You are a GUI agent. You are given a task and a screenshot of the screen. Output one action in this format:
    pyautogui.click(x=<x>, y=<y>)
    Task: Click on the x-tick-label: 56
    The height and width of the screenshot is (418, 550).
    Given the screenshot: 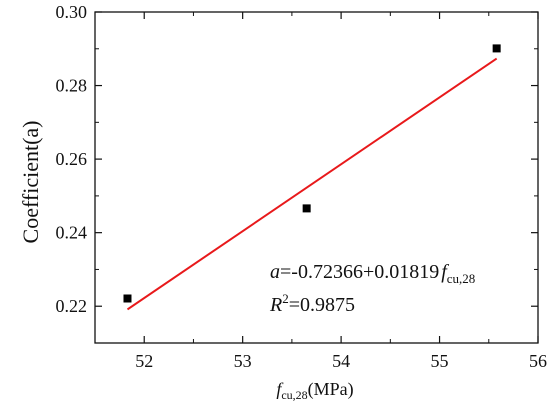 What is the action you would take?
    pyautogui.click(x=538, y=361)
    